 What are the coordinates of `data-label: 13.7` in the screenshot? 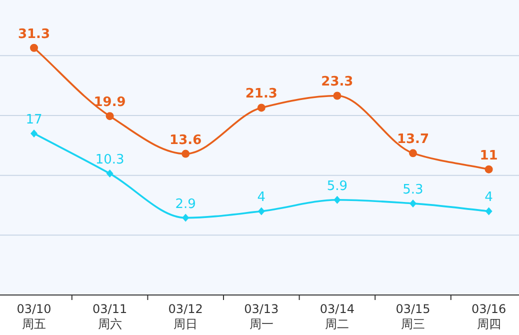 It's located at (413, 140).